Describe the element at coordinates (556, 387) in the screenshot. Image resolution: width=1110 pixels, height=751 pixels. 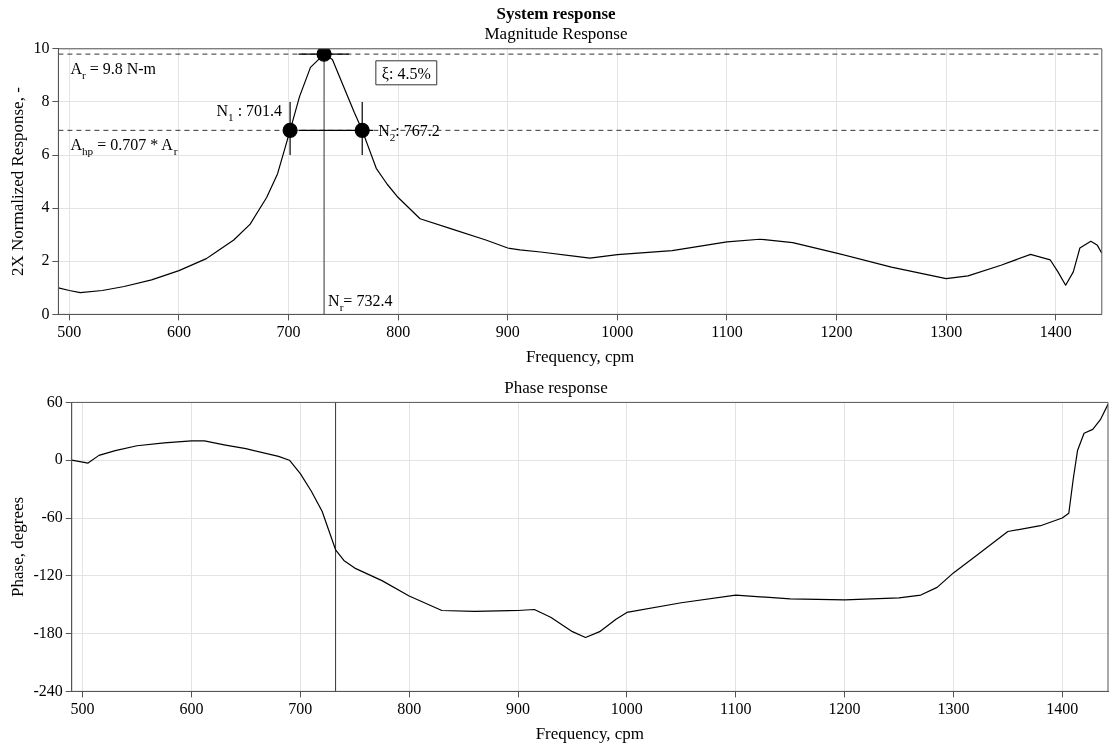
I see `chart-title: Phase response` at that location.